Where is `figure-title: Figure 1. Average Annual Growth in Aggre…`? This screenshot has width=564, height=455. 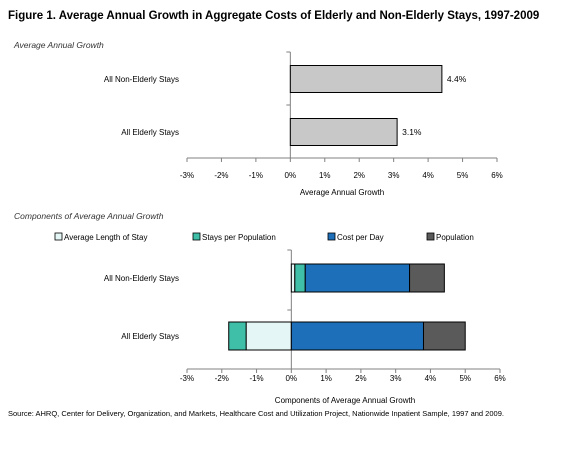
figure-title: Figure 1. Average Annual Growth in Aggre… is located at coordinates (274, 16).